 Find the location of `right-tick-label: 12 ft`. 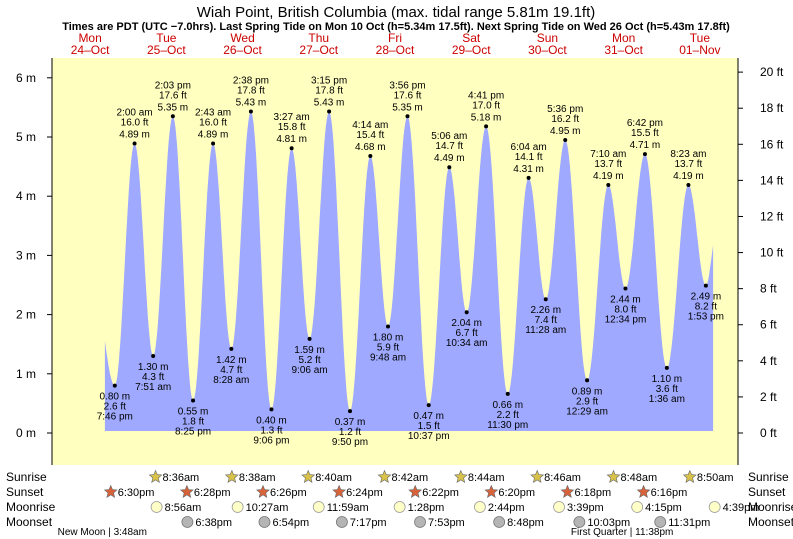

right-tick-label: 12 ft is located at coordinates (772, 216).